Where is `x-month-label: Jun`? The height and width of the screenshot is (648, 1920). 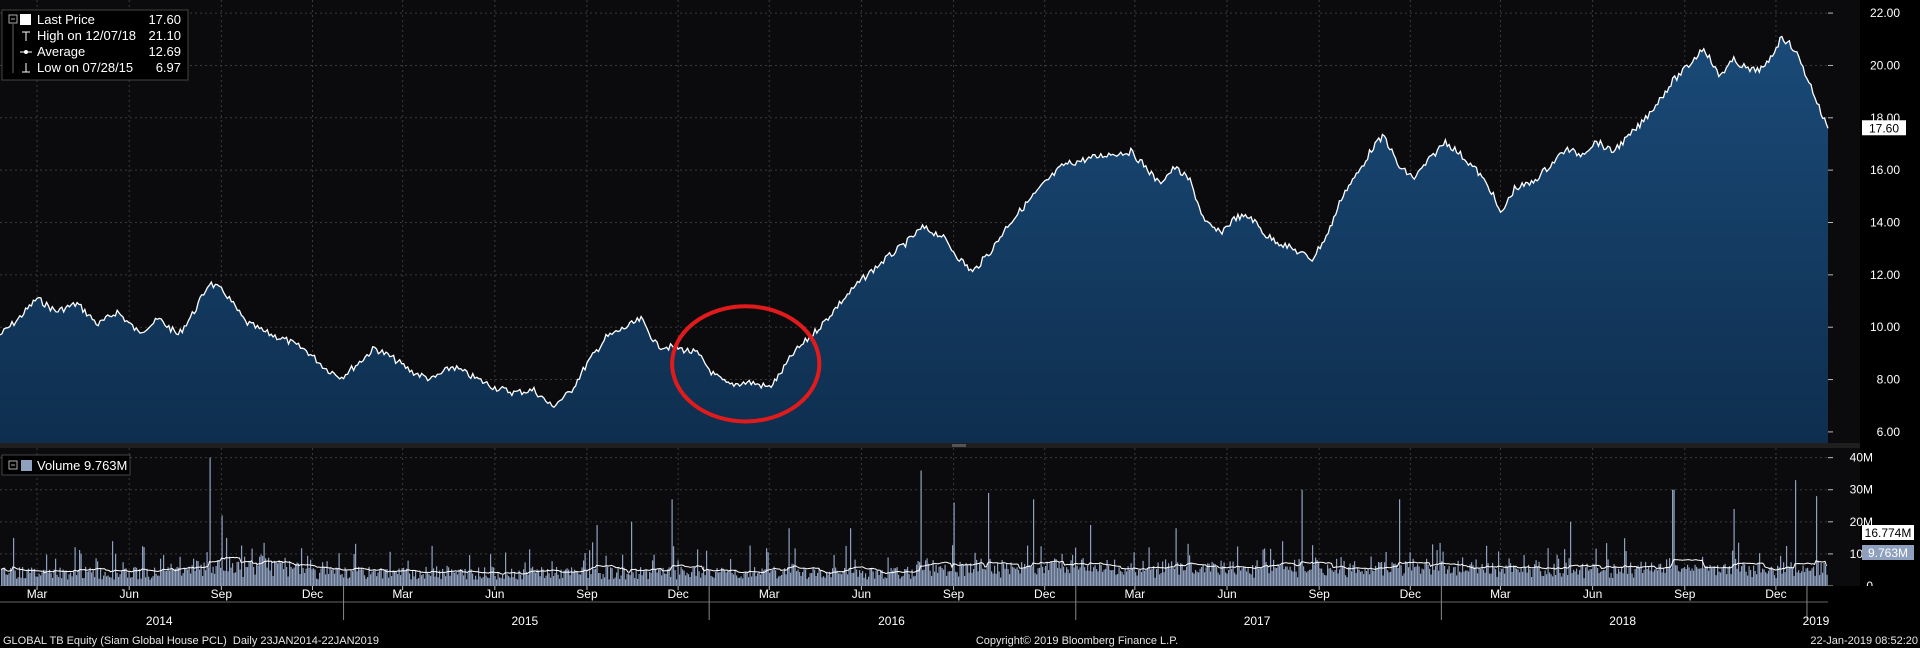
x-month-label: Jun is located at coordinates (129, 594).